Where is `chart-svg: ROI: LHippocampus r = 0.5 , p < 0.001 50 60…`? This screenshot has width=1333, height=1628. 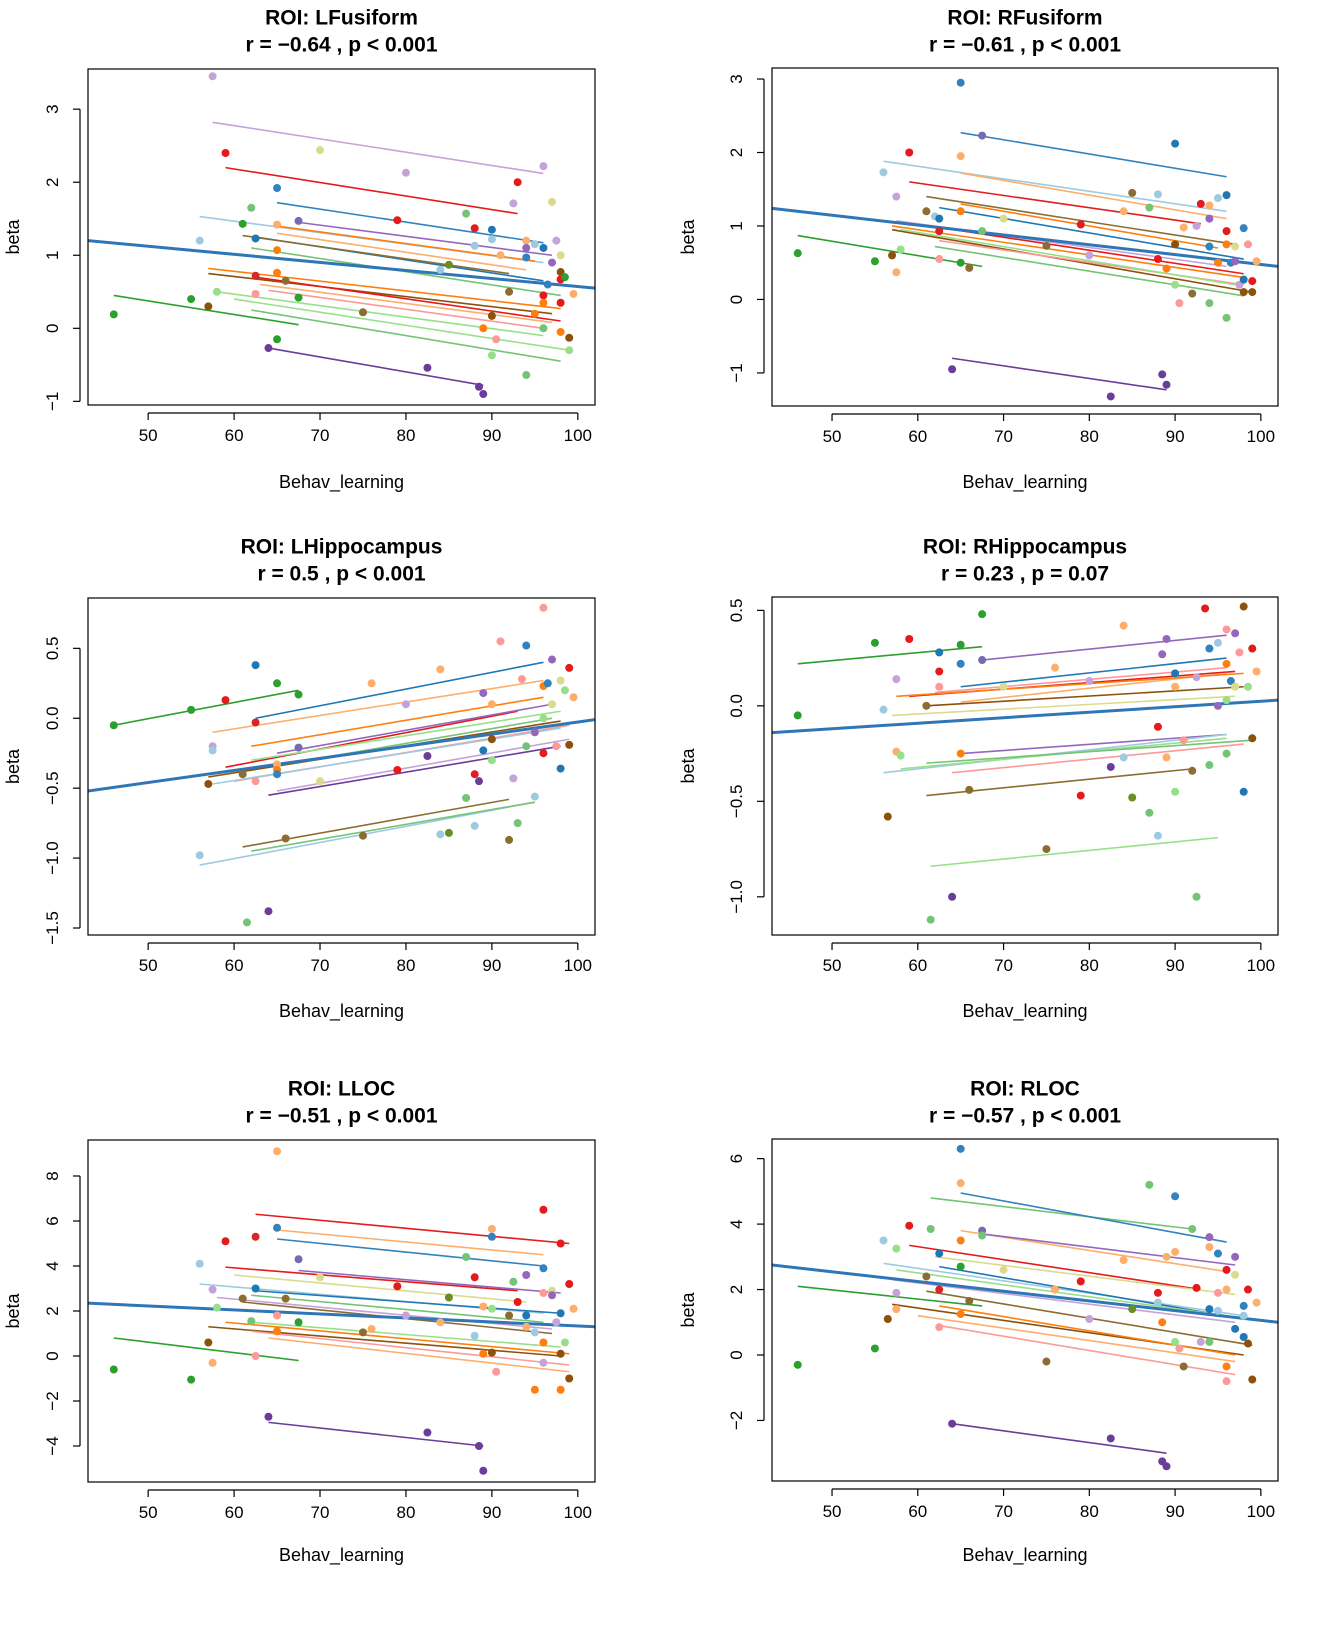 chart-svg: ROI: LHippocampus r = 0.5 , p < 0.001 50 60… is located at coordinates (299, 779).